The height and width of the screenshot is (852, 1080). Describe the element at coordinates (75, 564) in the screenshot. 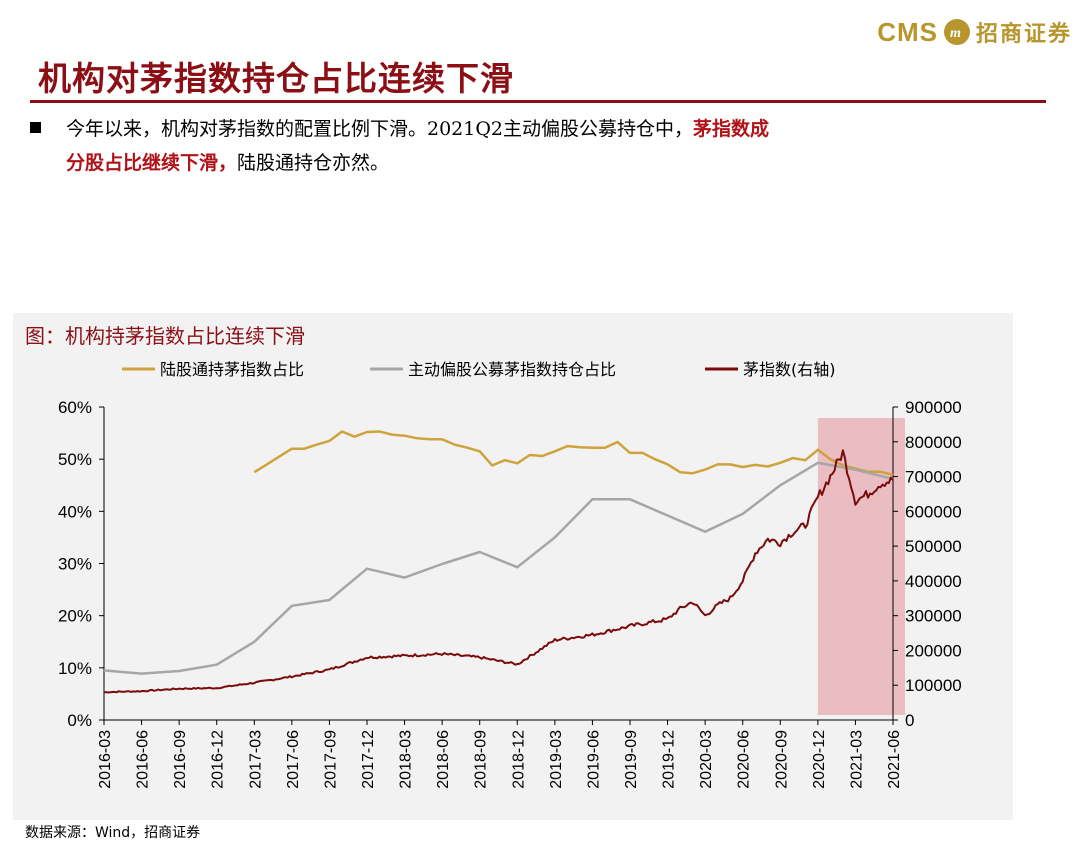

I see `left-tick-label: 30%` at that location.